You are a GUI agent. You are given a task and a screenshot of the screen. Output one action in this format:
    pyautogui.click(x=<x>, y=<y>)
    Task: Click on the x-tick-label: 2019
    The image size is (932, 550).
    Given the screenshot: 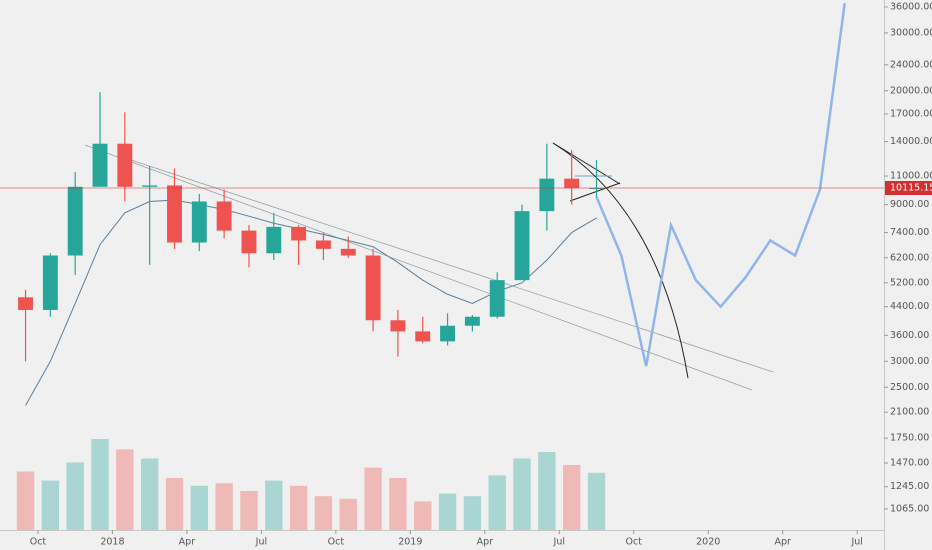 What is the action you would take?
    pyautogui.click(x=410, y=542)
    